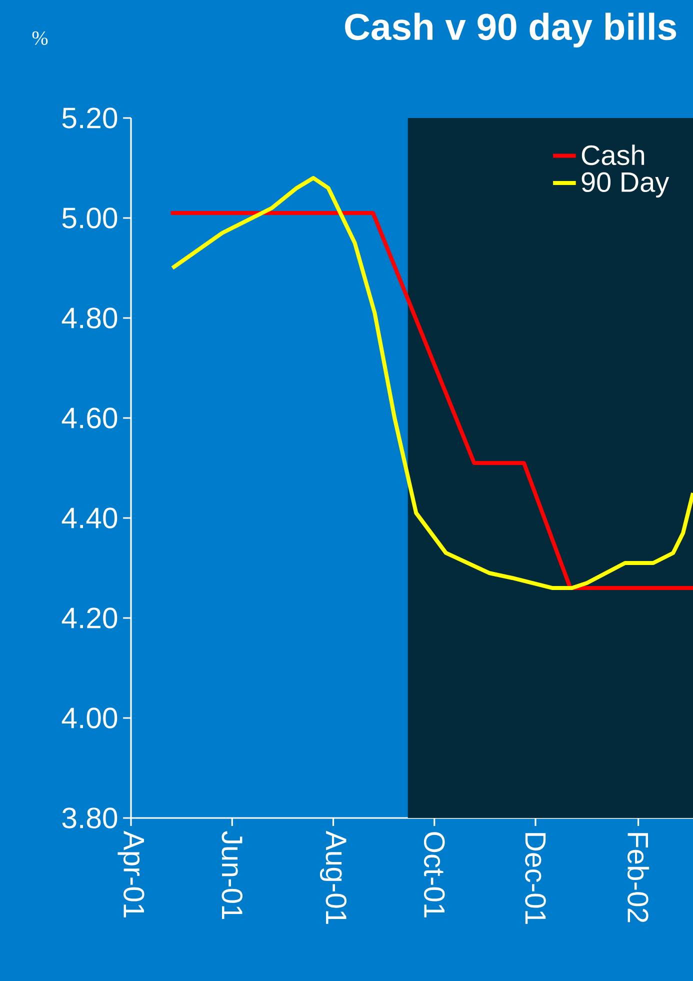 This screenshot has width=693, height=981. I want to click on y-tick-label: 5.00, so click(90, 218).